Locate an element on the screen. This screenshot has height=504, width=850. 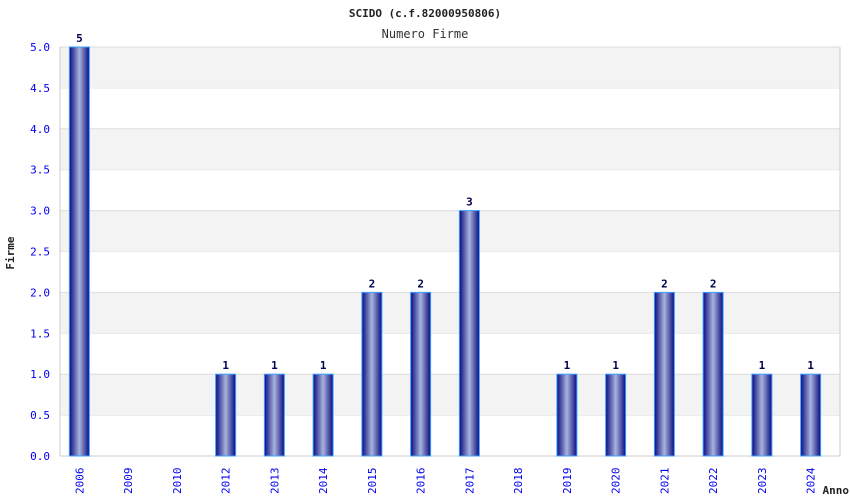
x-tick-label: 2016 is located at coordinates (421, 481).